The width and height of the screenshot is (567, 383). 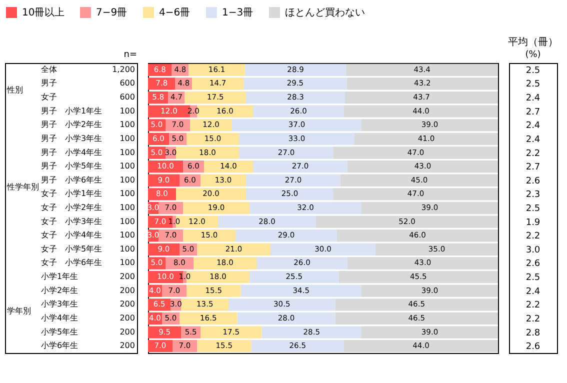 I want to click on y-tick-label: 小学4年生, so click(x=59, y=317).